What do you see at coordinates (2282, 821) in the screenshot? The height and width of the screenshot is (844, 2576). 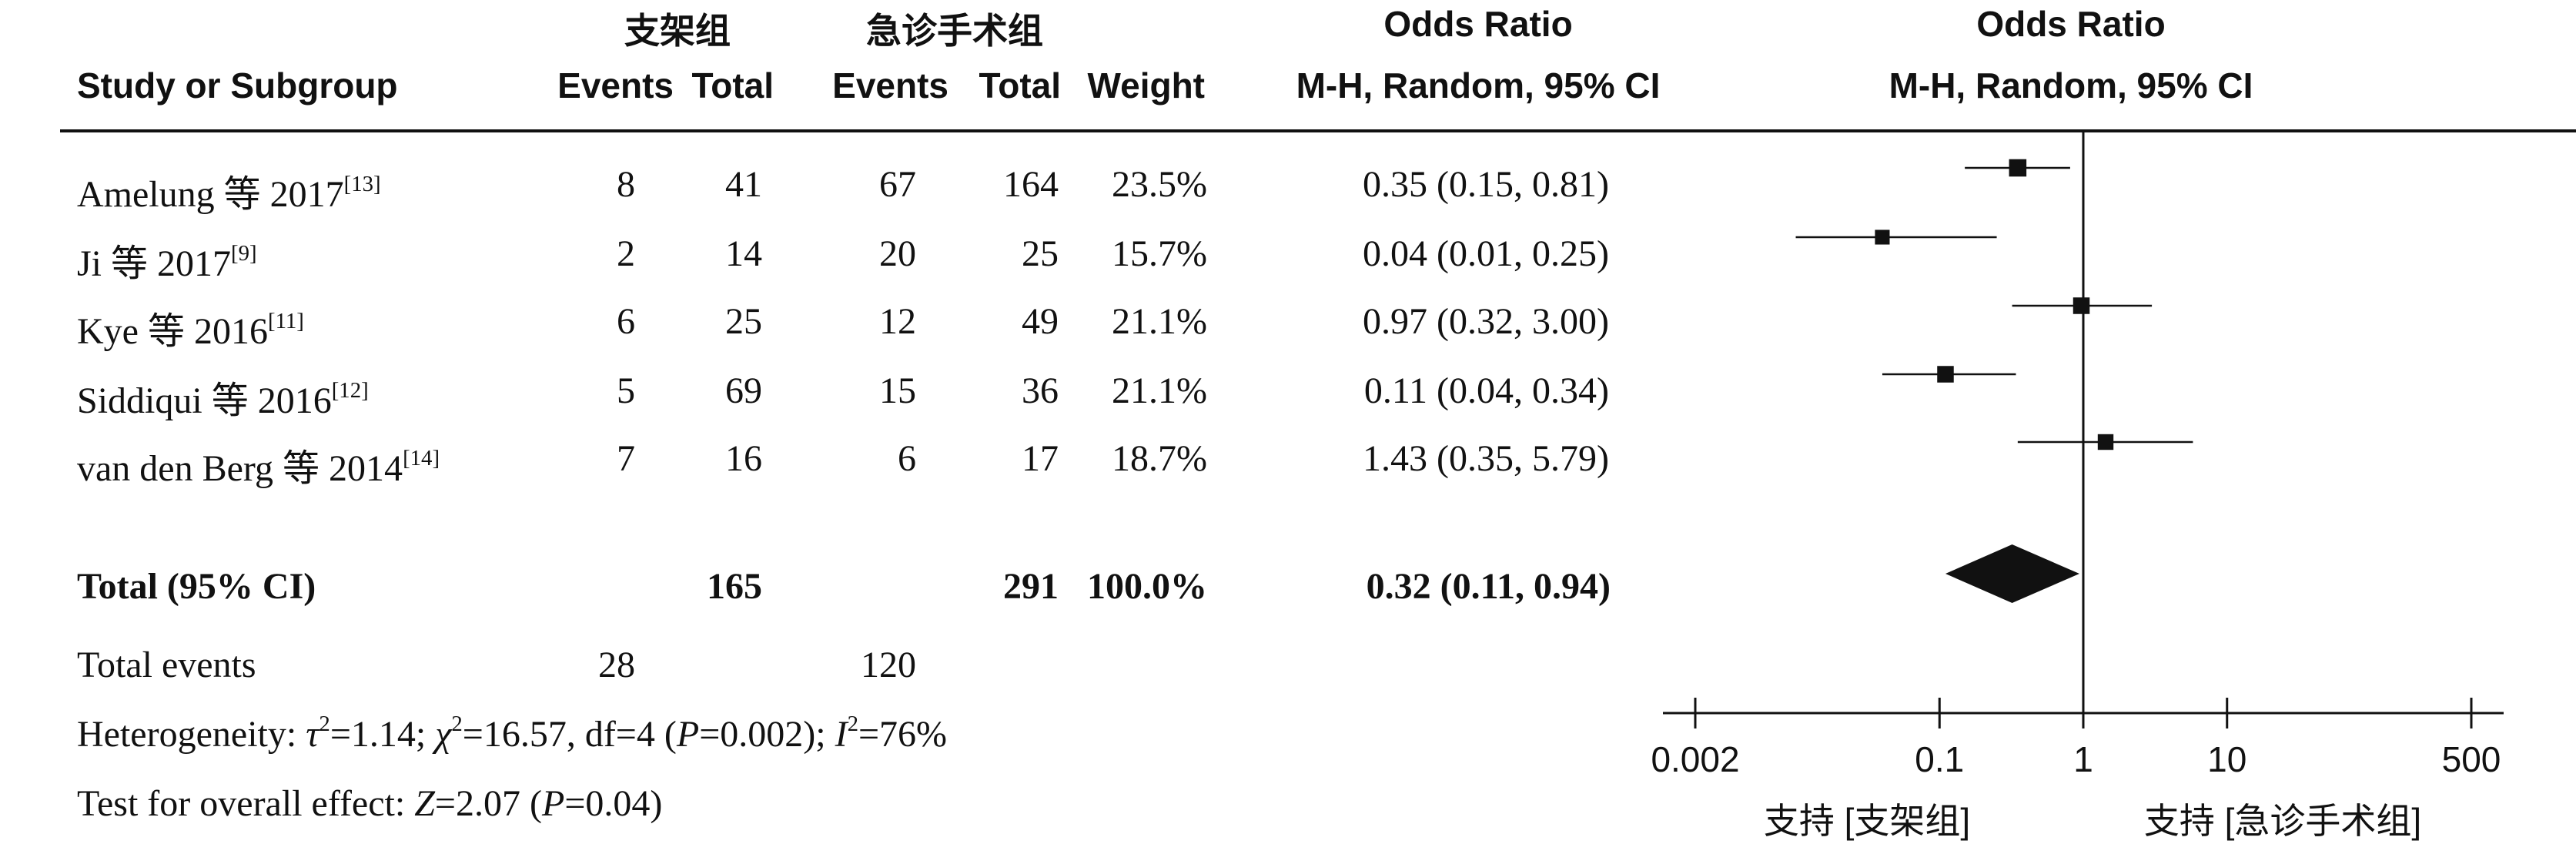 I see `favours-right-label: 支持 [急诊手术组]` at bounding box center [2282, 821].